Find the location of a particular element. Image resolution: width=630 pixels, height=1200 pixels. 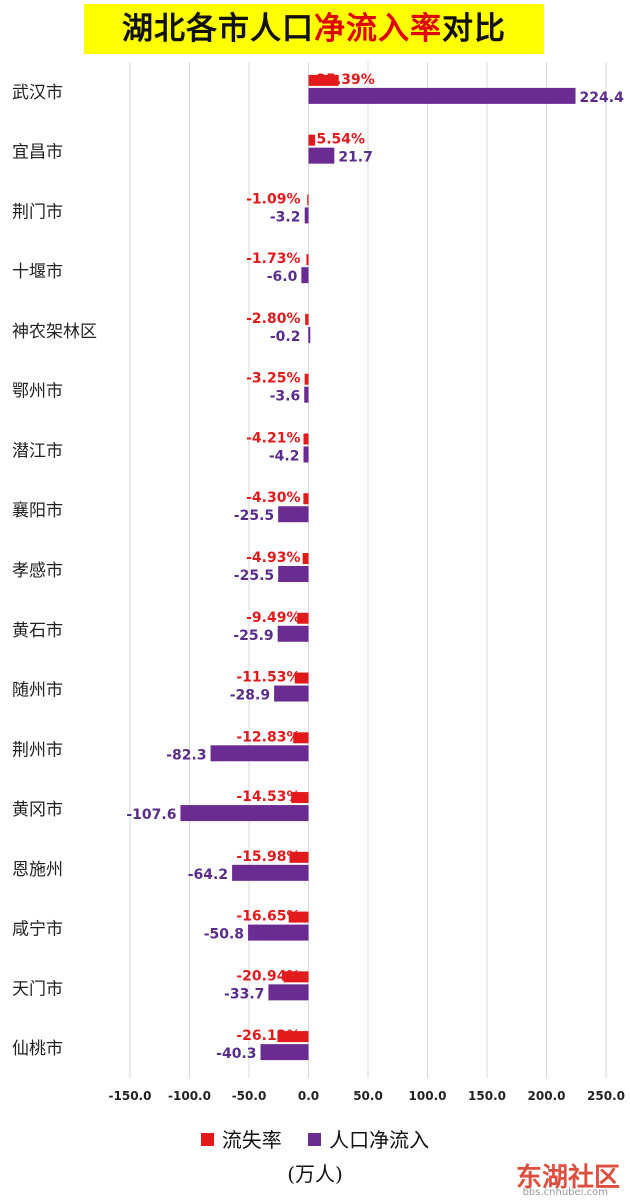

net-data-label: -6.0 is located at coordinates (282, 277).